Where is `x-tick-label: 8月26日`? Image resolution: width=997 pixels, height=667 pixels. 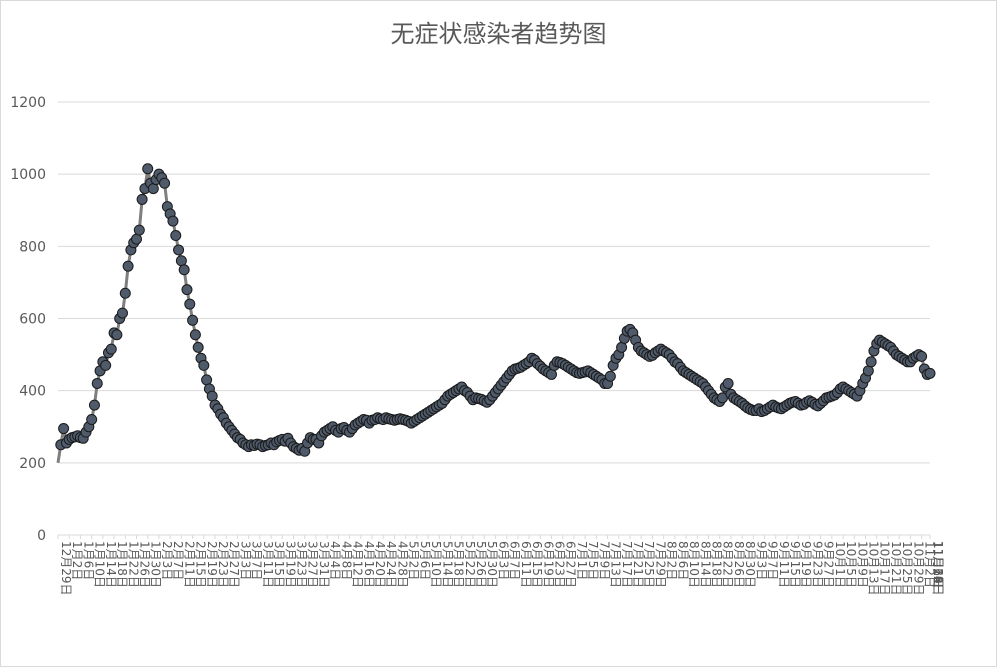 x-tick-label: 8月26日 is located at coordinates (739, 564).